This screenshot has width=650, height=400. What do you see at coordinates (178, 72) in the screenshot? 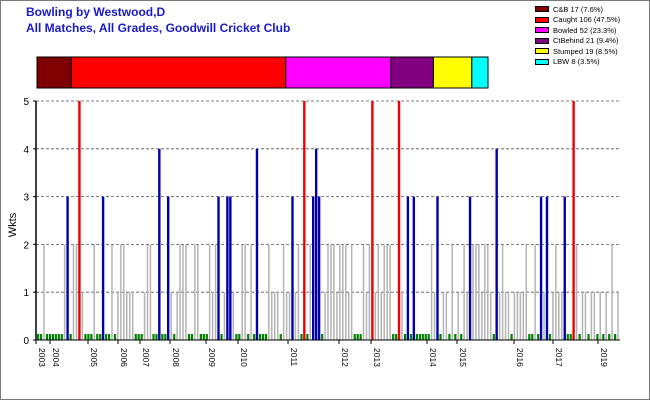
I see `dismissal-segment-caught` at bounding box center [178, 72].